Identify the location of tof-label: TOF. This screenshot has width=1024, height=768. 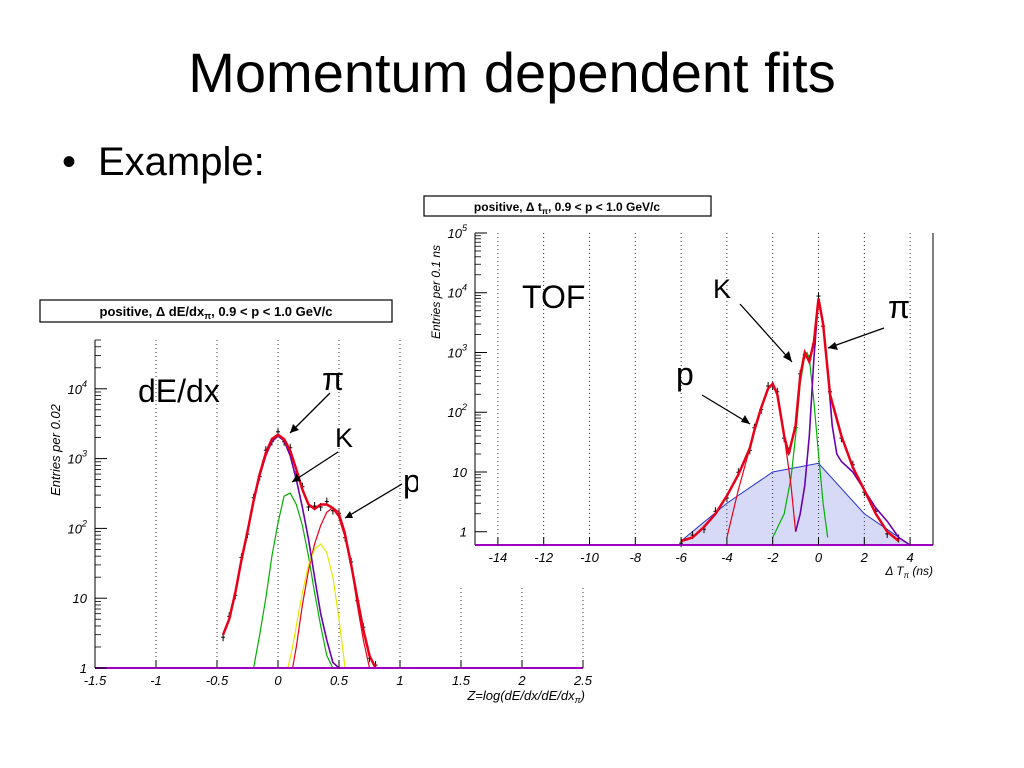
(553, 297).